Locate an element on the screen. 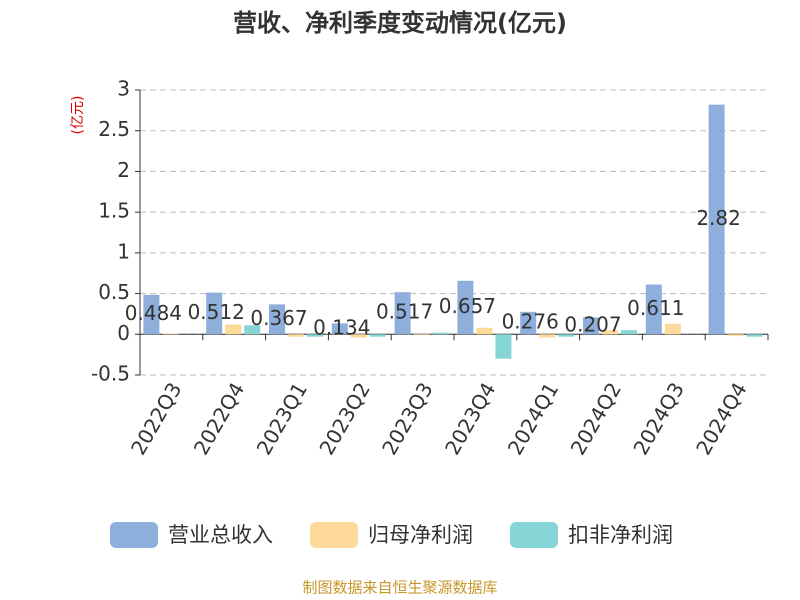 The image size is (800, 600). y-tick-label: 3 is located at coordinates (123, 89).